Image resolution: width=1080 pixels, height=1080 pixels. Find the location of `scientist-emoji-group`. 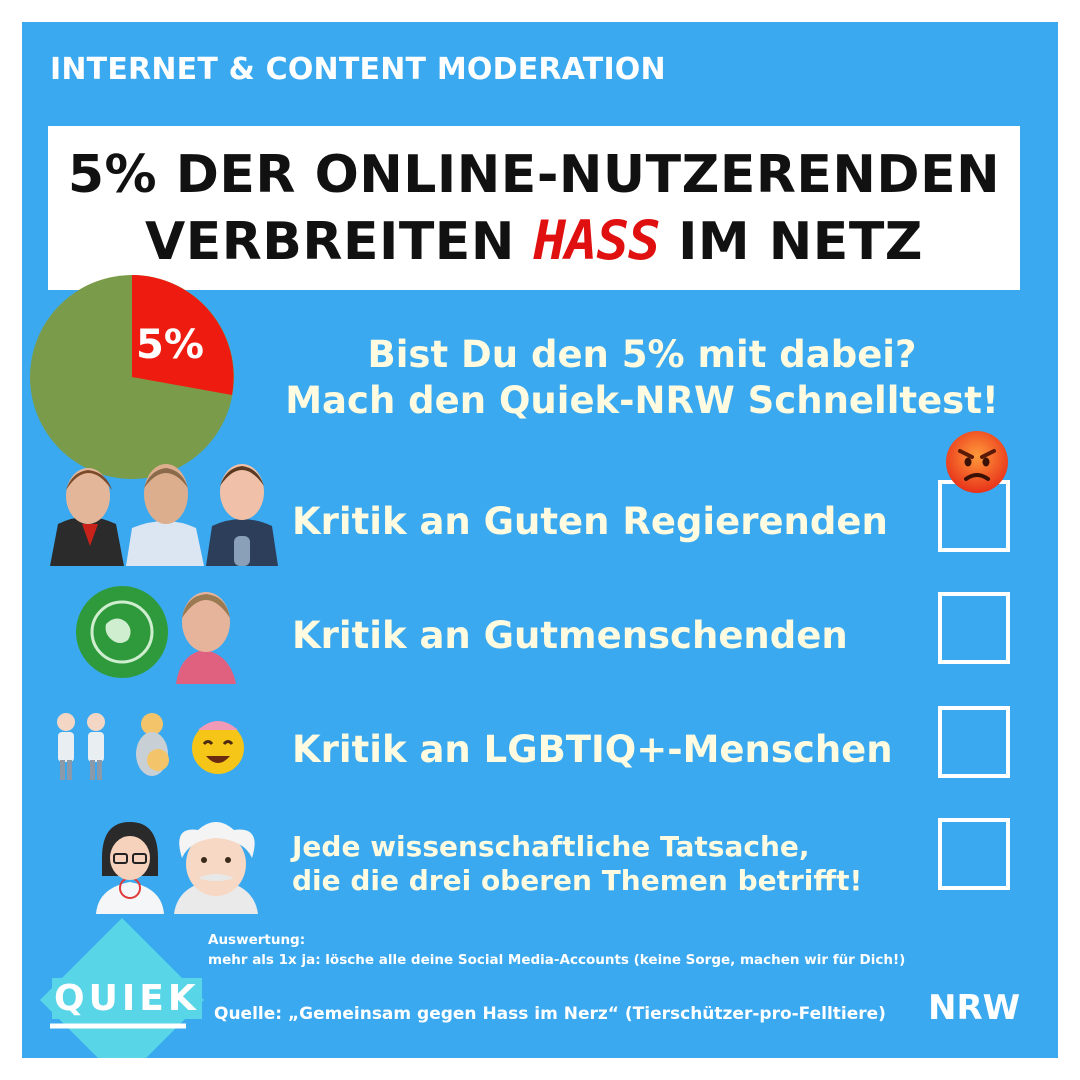

scientist-emoji-group is located at coordinates (177, 868).